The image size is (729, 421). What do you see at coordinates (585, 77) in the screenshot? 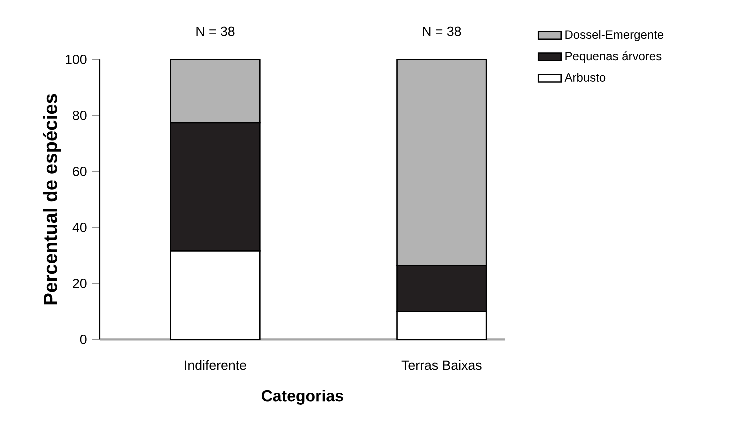
I see `legend-label: Arbusto` at bounding box center [585, 77].